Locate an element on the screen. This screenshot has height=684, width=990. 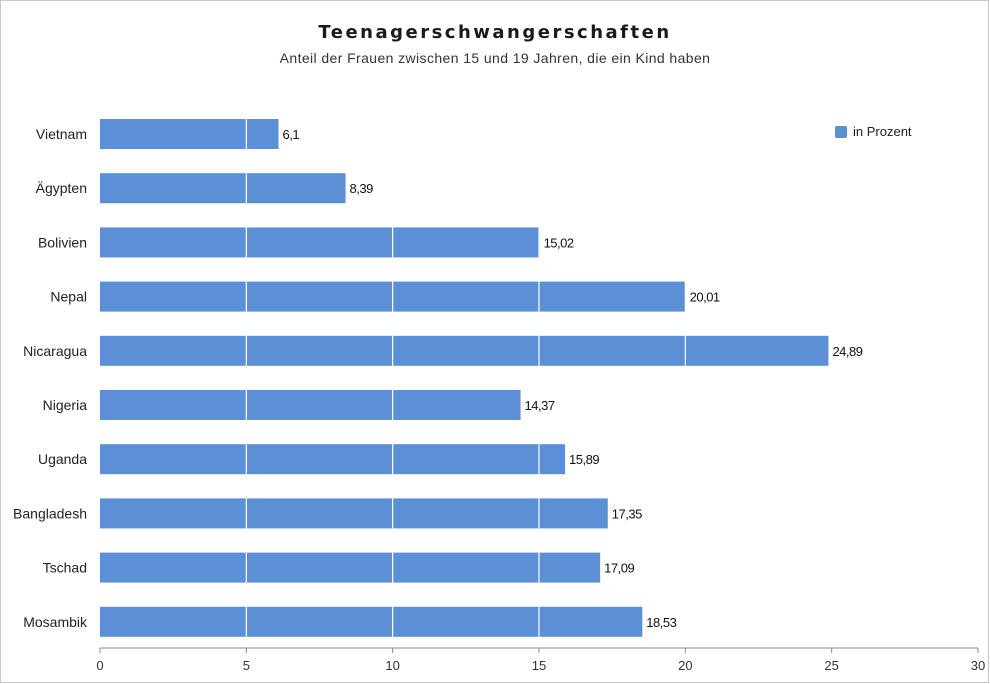
x-tick-label: 0 is located at coordinates (99, 665).